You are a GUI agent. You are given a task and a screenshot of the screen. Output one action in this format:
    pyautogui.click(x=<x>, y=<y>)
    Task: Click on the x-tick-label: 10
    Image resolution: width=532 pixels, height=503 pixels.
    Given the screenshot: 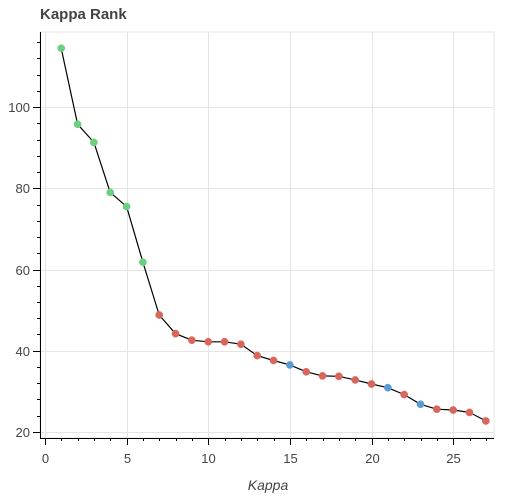 What is the action you would take?
    pyautogui.click(x=208, y=458)
    